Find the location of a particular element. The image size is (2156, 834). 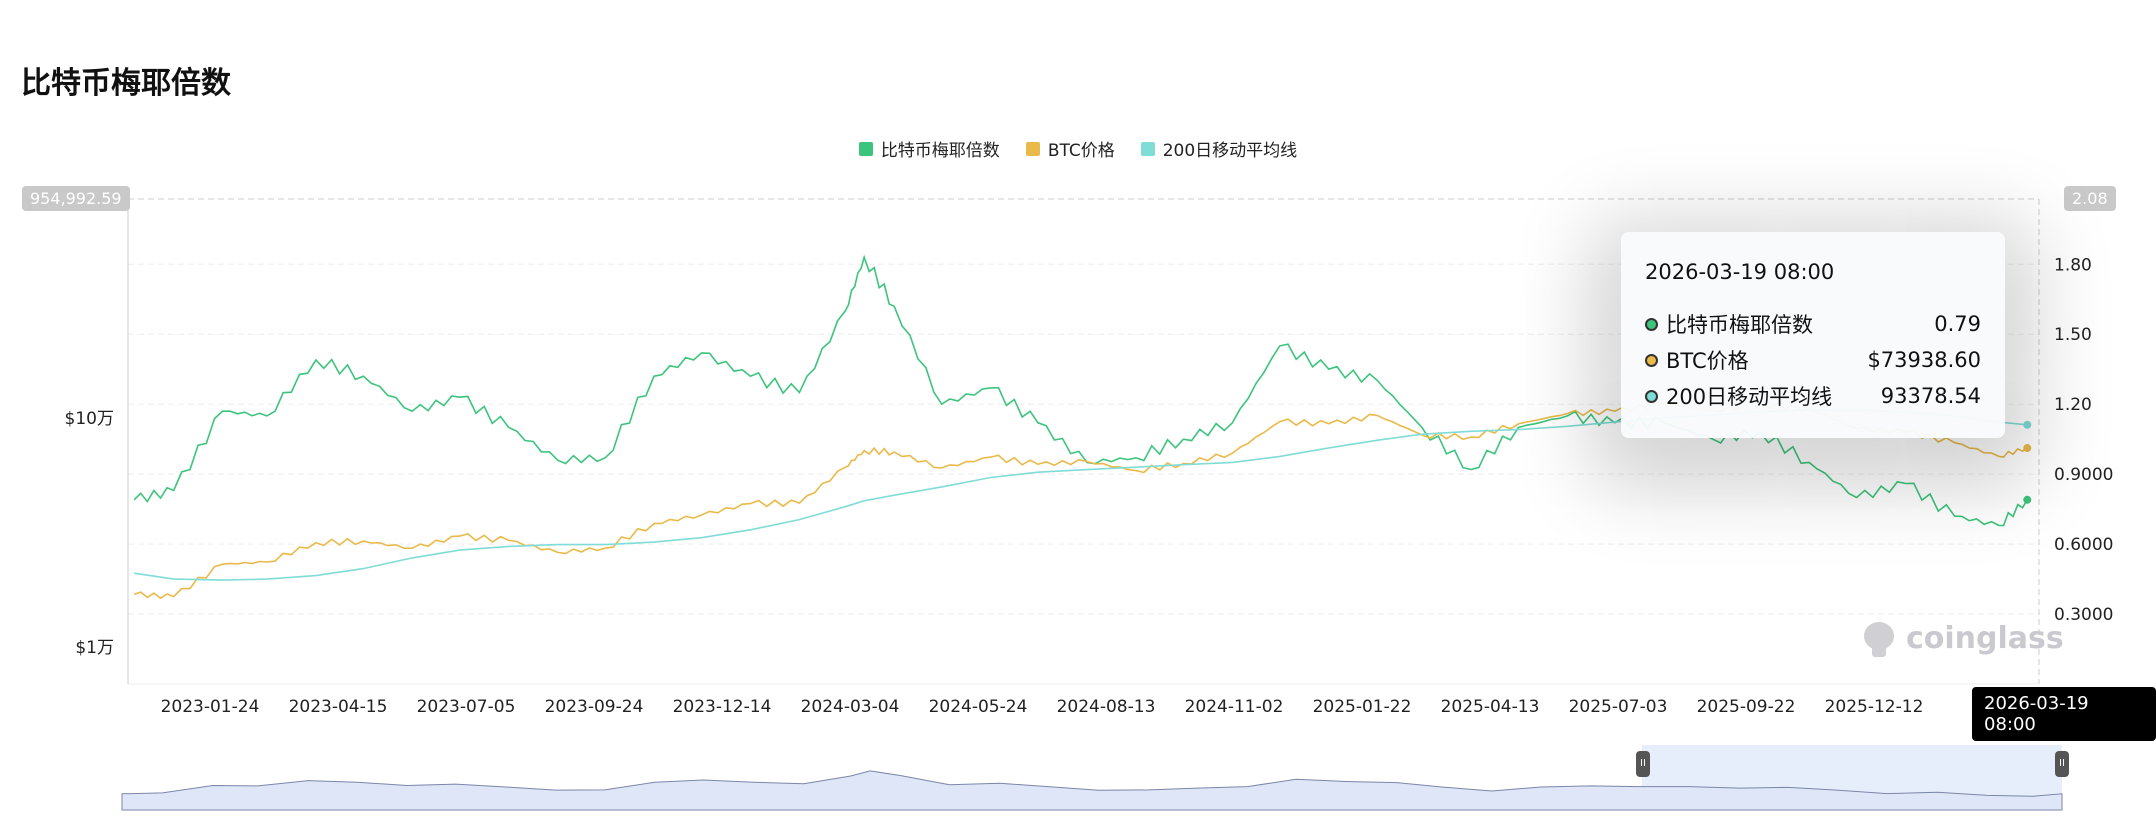

coinglass-logo-icon is located at coordinates (1879, 639).